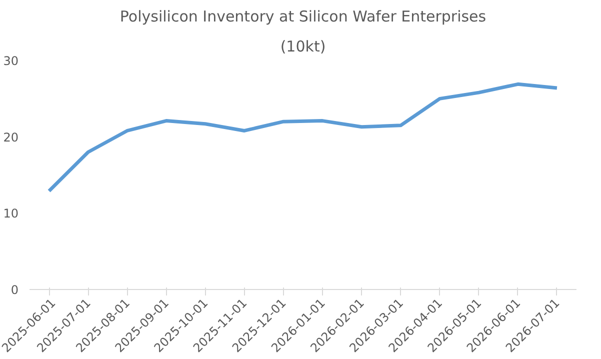  Describe the element at coordinates (11, 61) in the screenshot. I see `y-tick-label: 30` at that location.